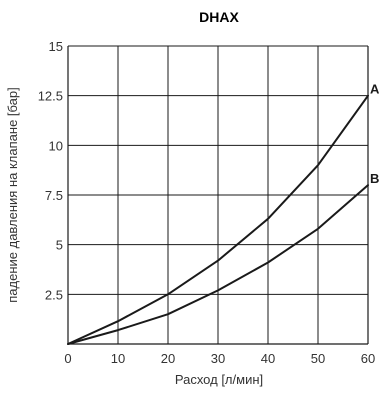 The height and width of the screenshot is (394, 381). Describe the element at coordinates (54, 195) in the screenshot. I see `y-tick-label: 7.5` at that location.